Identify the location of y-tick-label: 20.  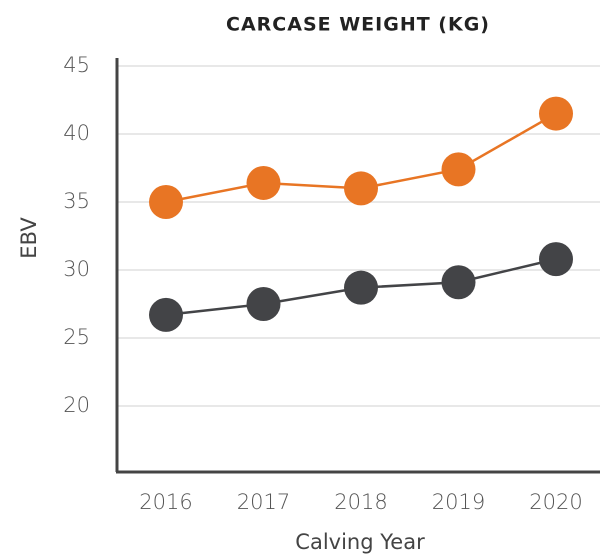
(76, 405).